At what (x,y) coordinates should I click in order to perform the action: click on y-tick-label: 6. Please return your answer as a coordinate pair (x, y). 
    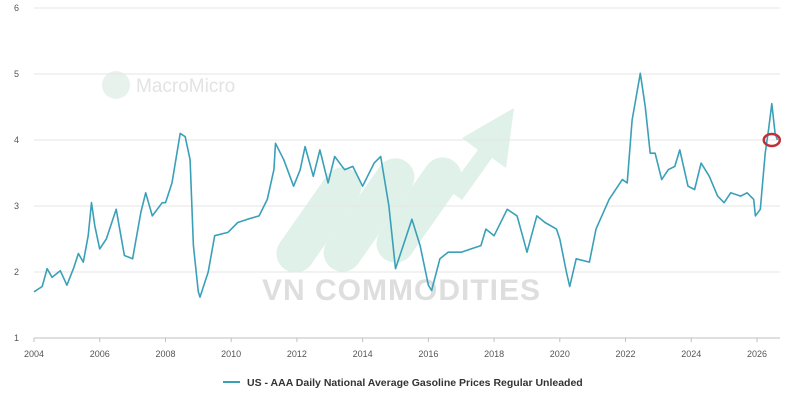
    Looking at the image, I should click on (16, 8).